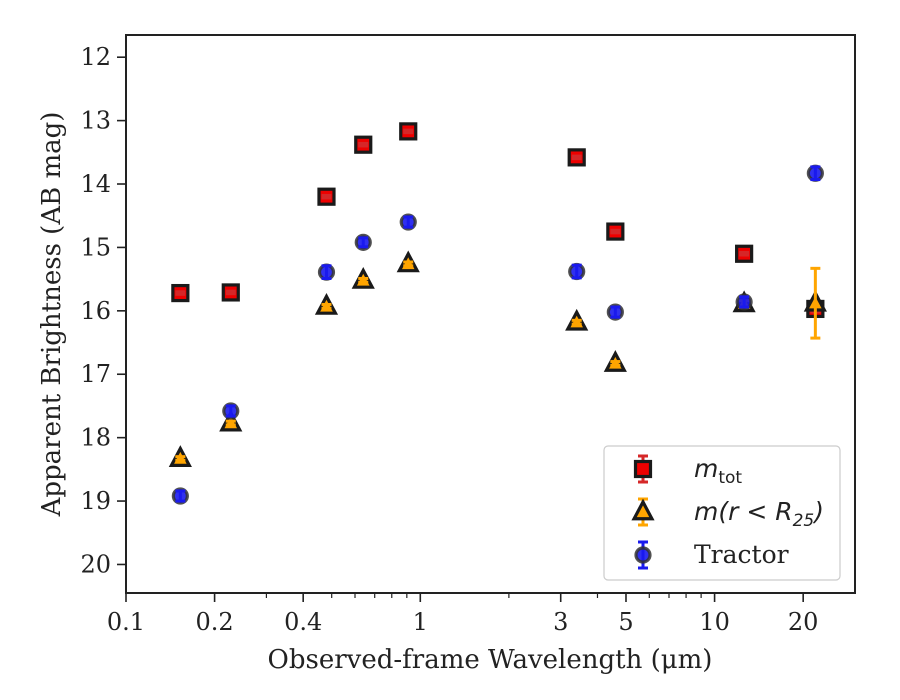  I want to click on x-tick-label: 0.2, so click(215, 622).